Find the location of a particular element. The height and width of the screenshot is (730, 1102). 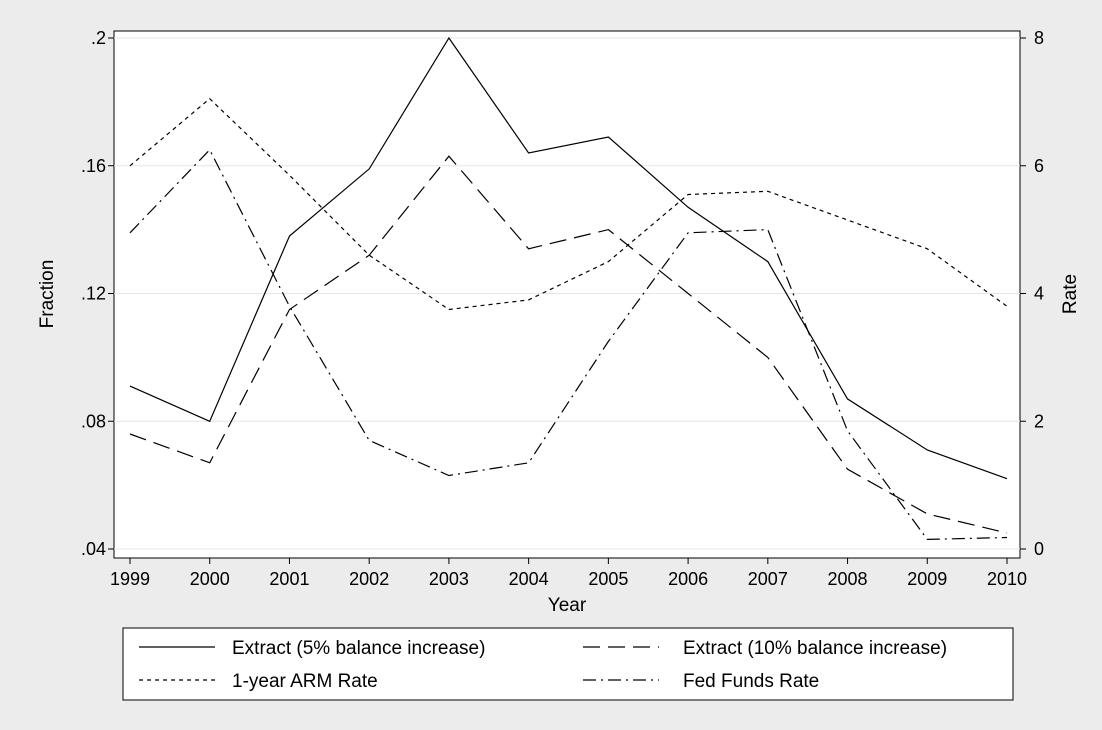

x-tick-label: 2009 is located at coordinates (927, 579).